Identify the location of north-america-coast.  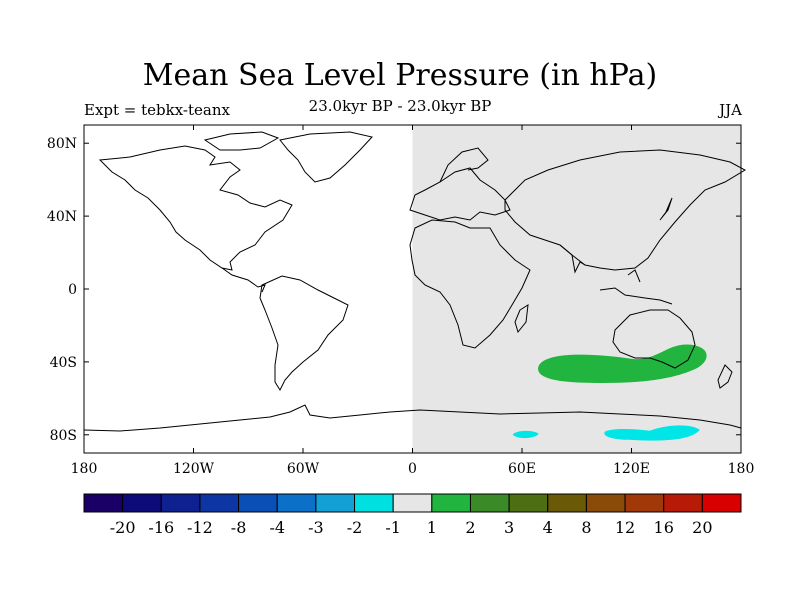
(195, 208).